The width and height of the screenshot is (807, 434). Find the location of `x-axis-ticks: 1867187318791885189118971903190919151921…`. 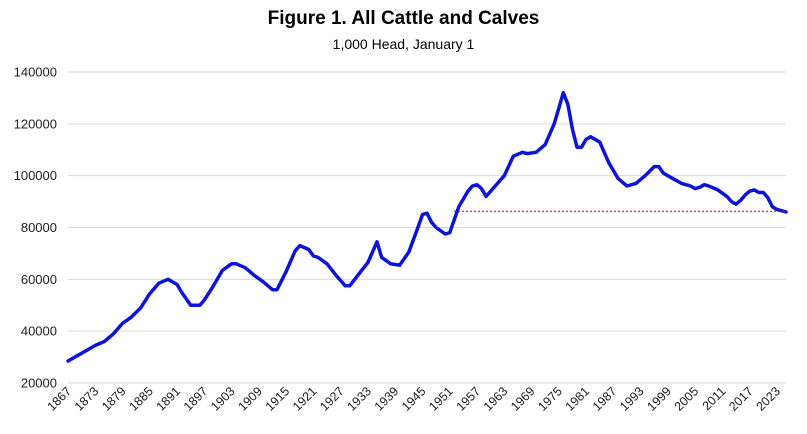

x-axis-ticks: 1867187318791885189118971903190919151921… is located at coordinates (414, 399).